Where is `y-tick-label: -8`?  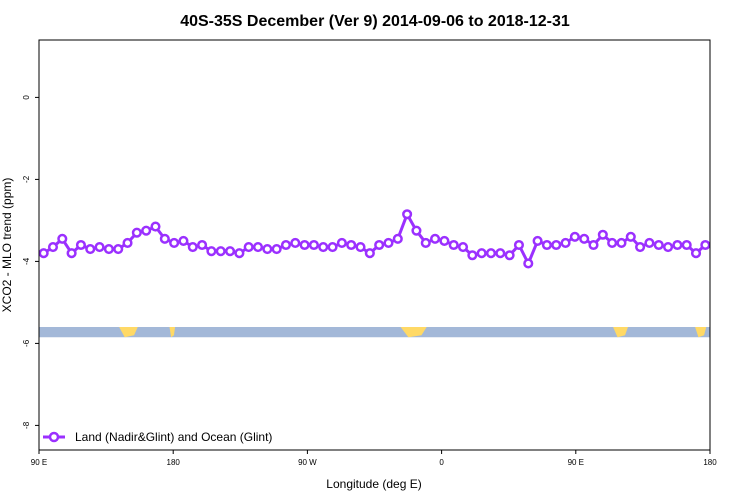
y-tick-label: -8 is located at coordinates (26, 425).